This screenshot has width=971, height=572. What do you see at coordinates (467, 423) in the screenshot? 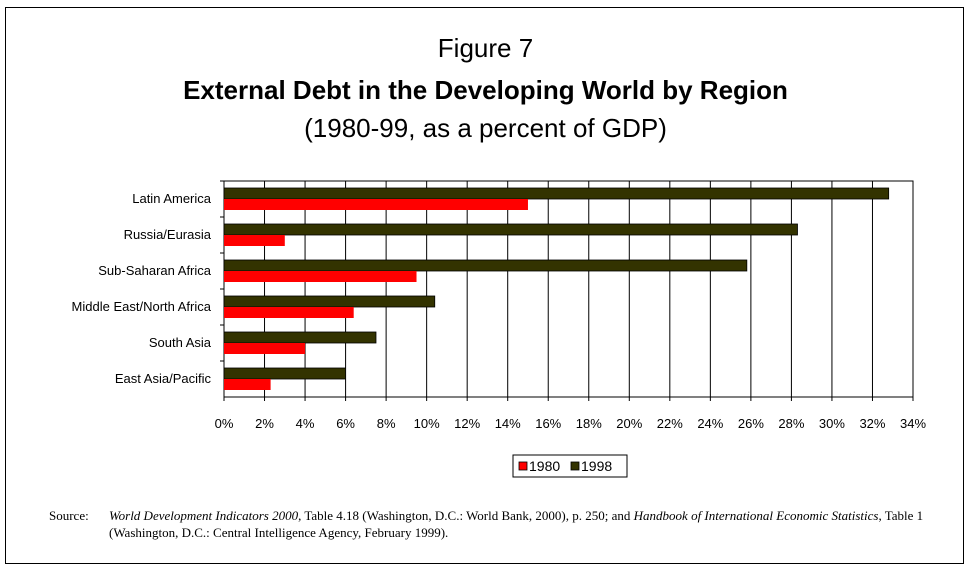
I see `x-tick-label: 12%` at bounding box center [467, 423].